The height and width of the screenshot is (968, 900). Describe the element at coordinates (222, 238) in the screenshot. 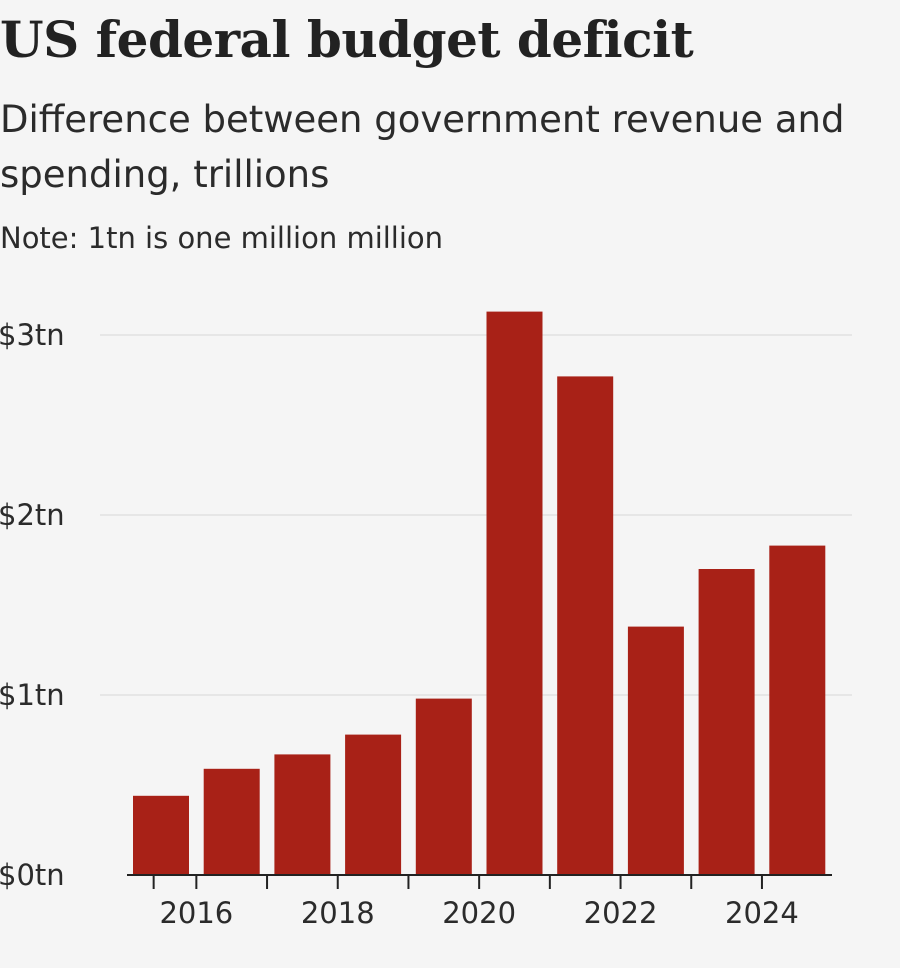

I see `chart-note: Note: 1tn is one million million` at that location.